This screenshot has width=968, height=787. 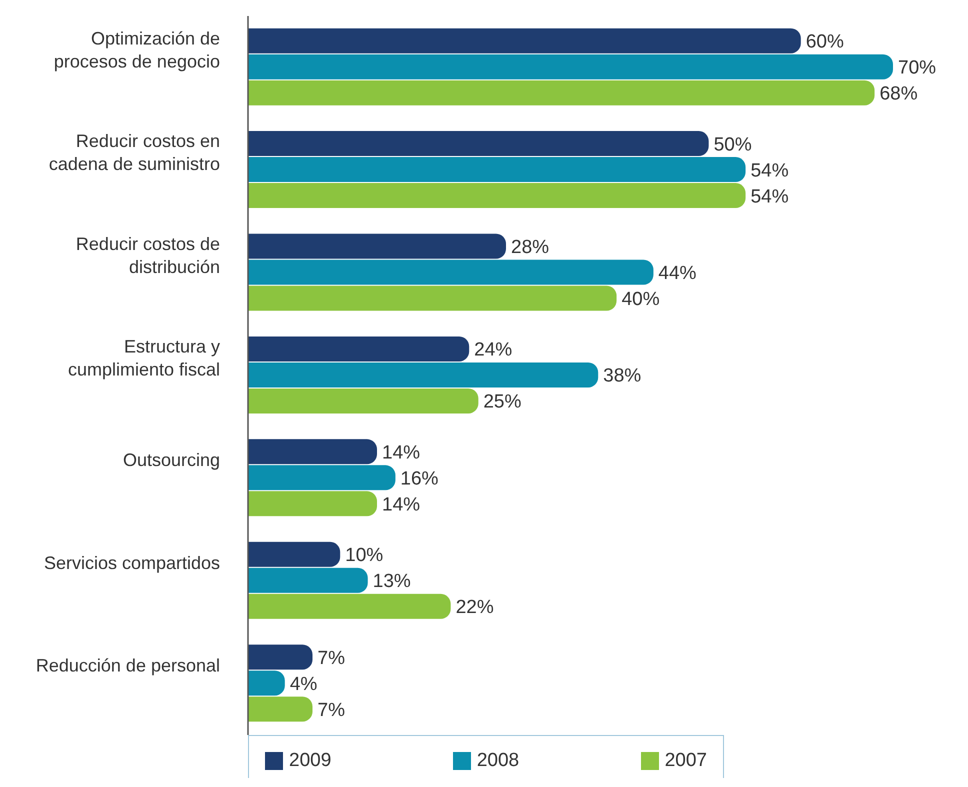 What do you see at coordinates (475, 607) in the screenshot?
I see `data-label: 22%` at bounding box center [475, 607].